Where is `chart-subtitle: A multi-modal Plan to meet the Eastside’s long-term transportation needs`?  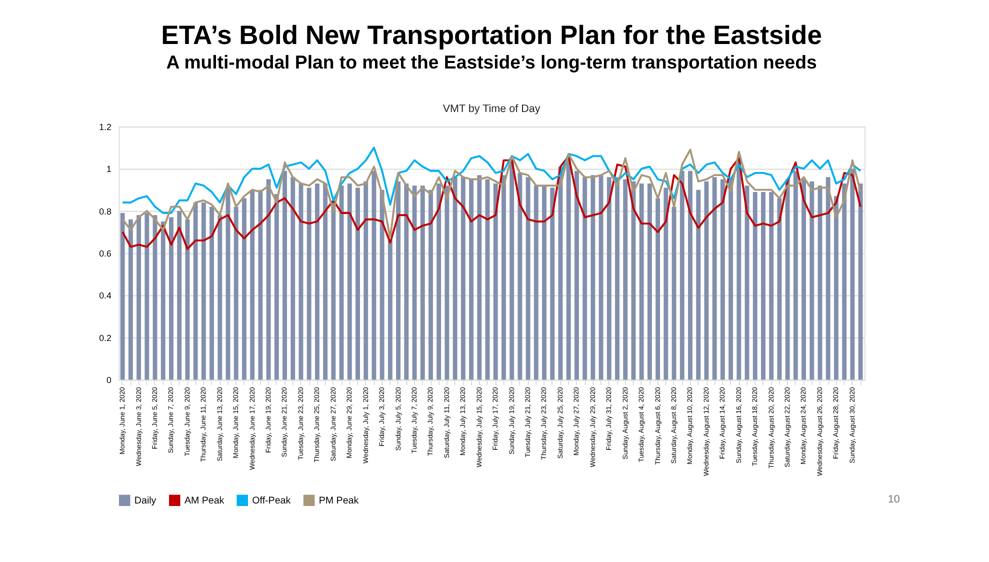 chart-subtitle: A multi-modal Plan to meet the Eastside’s long-term transportation needs is located at coordinates (491, 62).